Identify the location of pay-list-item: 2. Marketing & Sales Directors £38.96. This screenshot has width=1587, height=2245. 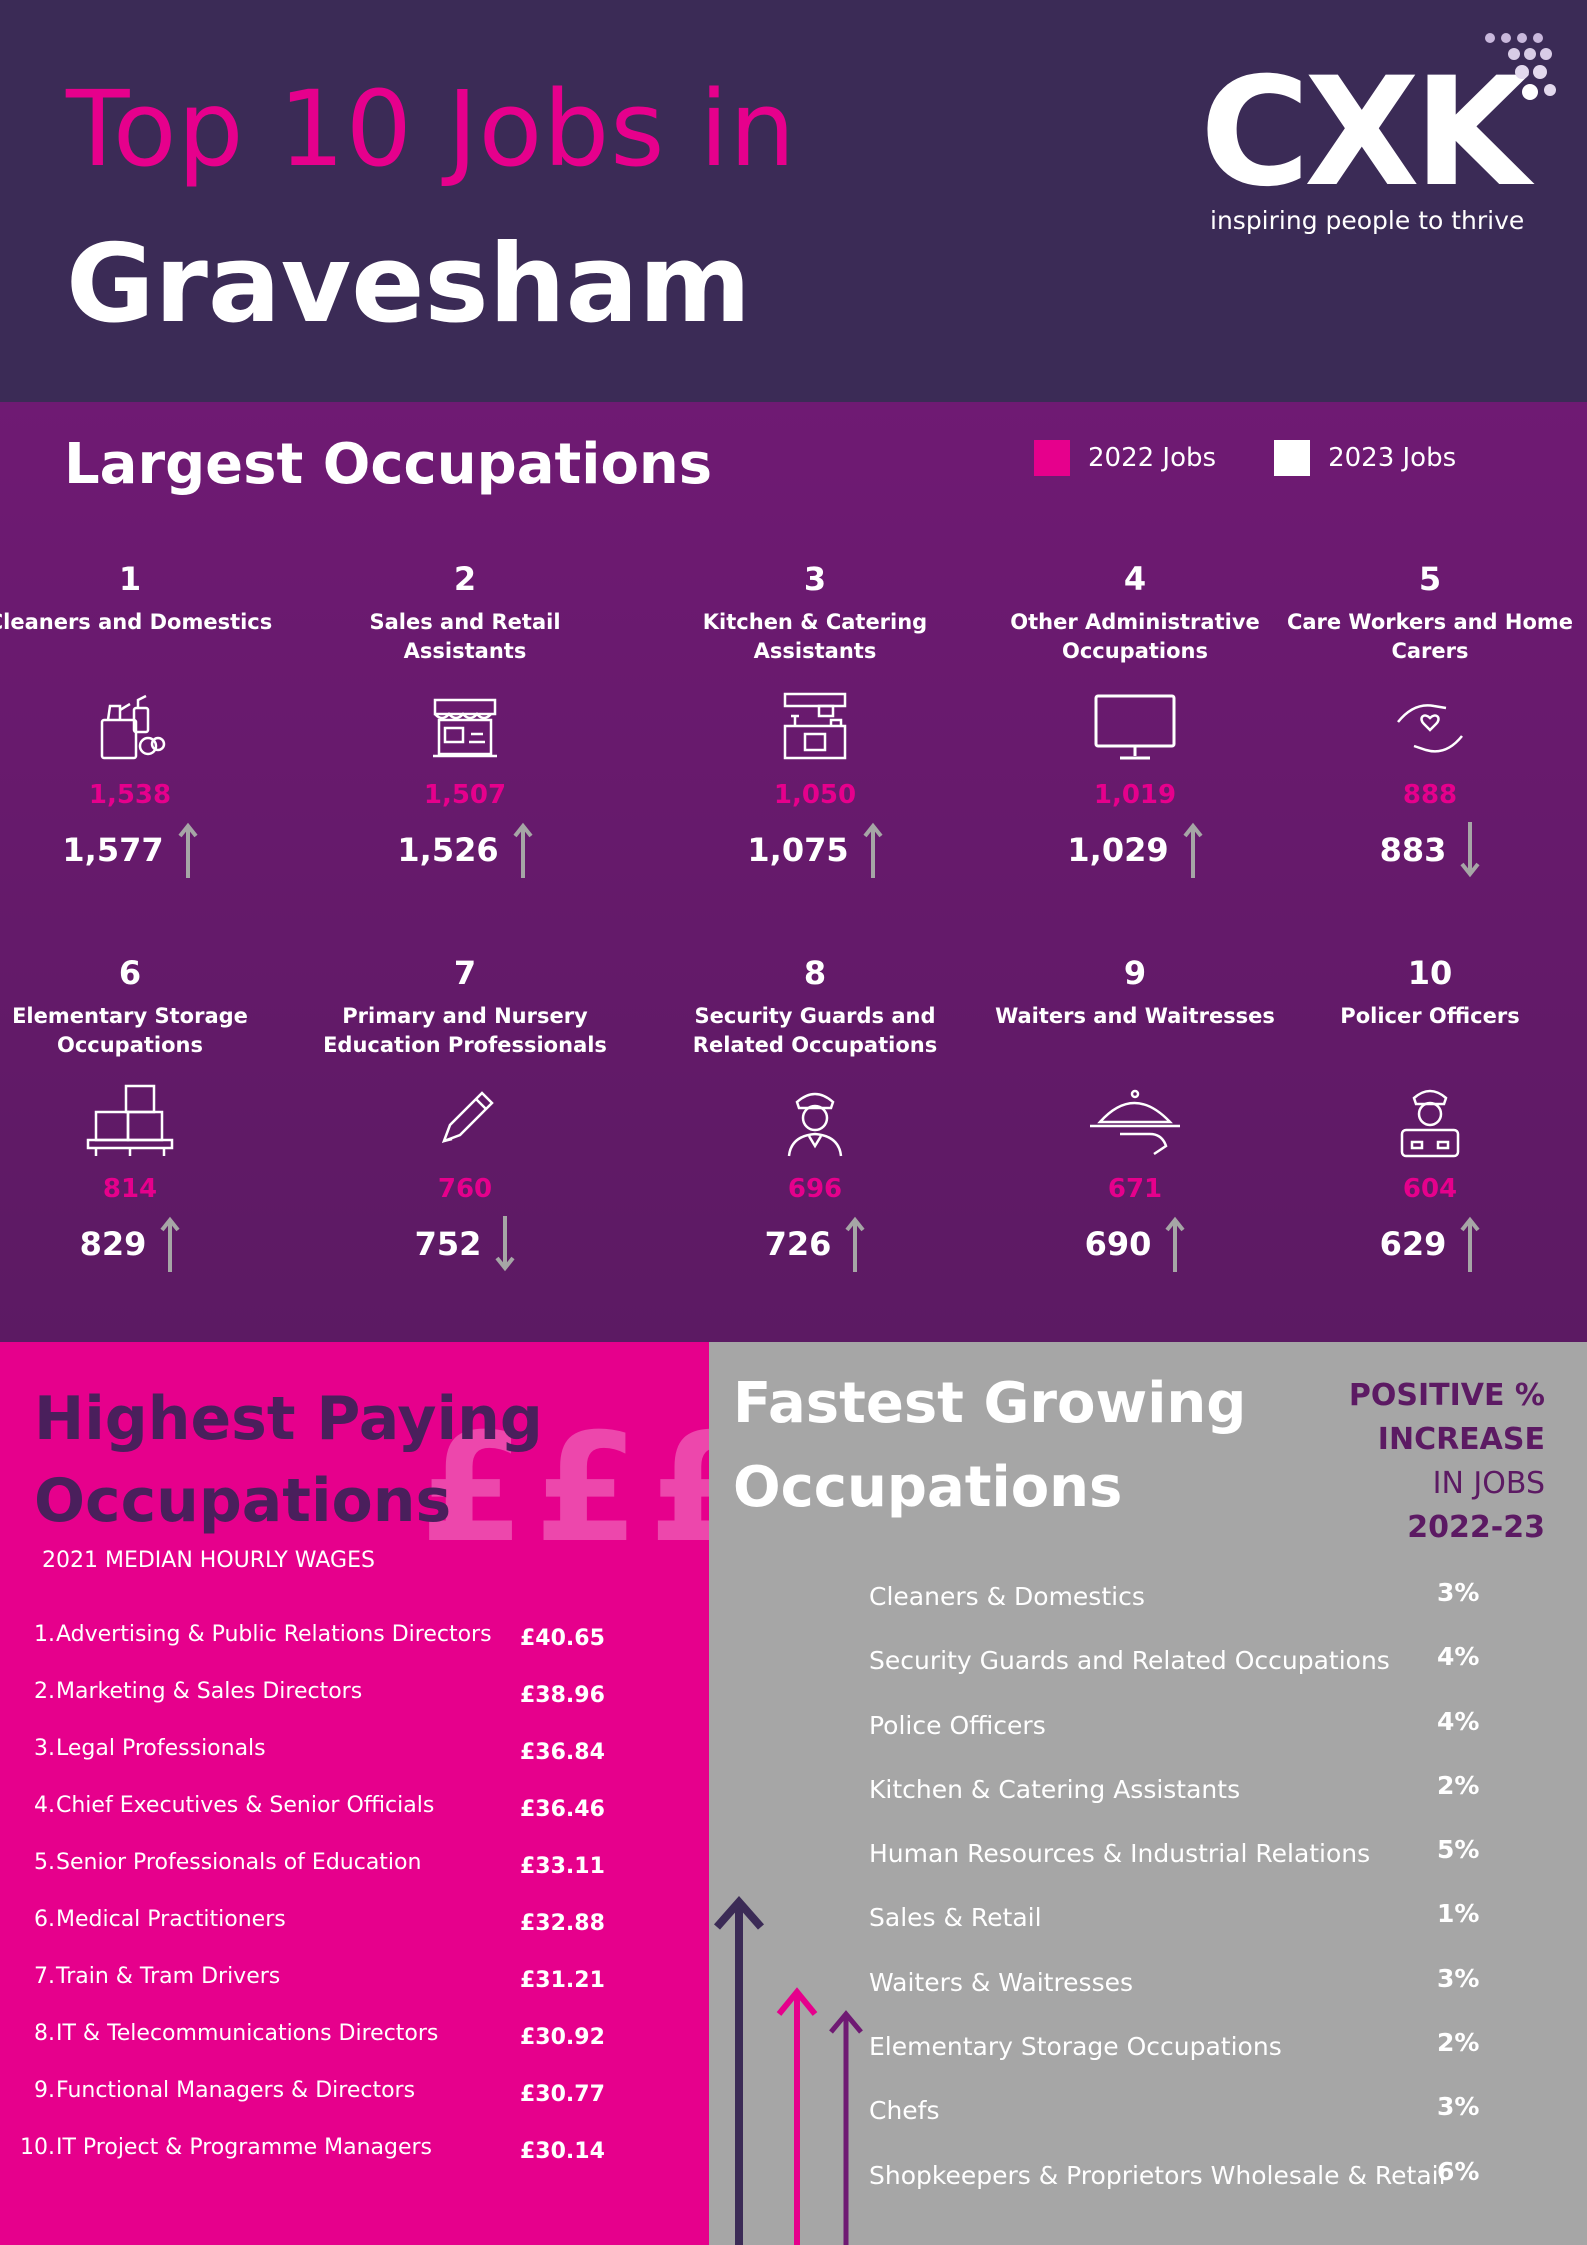
(354, 1707).